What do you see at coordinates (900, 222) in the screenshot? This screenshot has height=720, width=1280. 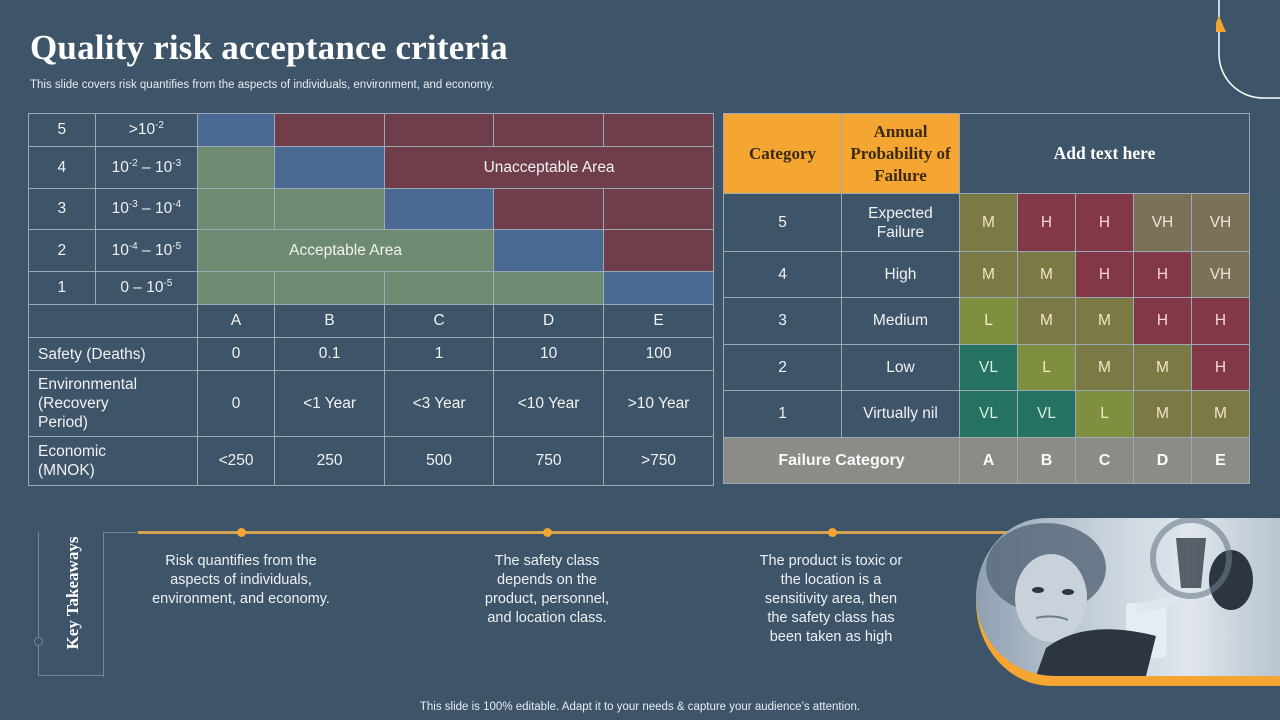 I see `probability-cell: Expected Failure` at bounding box center [900, 222].